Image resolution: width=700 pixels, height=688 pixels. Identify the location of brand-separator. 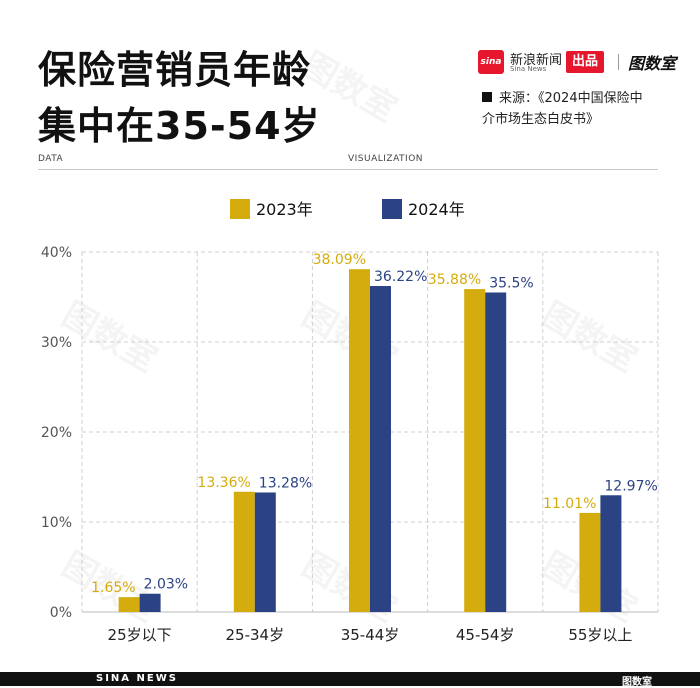
(618, 62).